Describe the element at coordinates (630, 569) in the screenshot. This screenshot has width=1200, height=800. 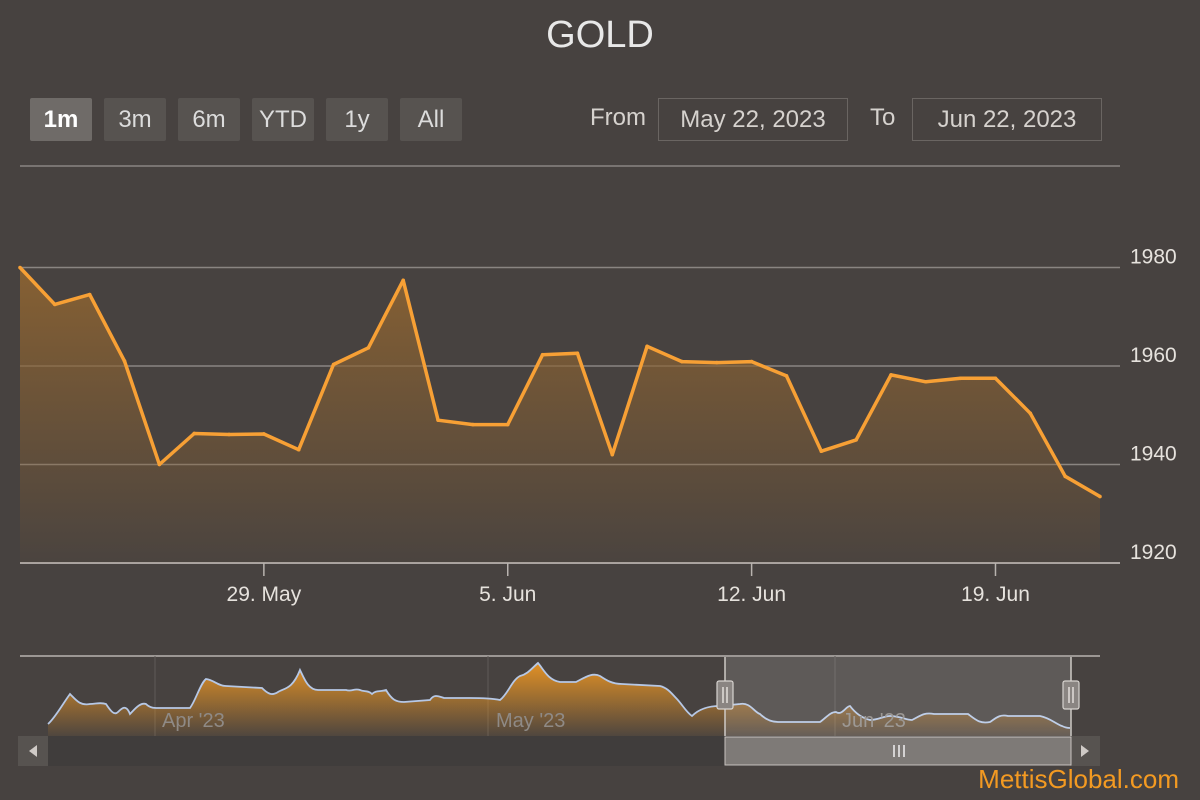
I see `x-axis-ticks` at that location.